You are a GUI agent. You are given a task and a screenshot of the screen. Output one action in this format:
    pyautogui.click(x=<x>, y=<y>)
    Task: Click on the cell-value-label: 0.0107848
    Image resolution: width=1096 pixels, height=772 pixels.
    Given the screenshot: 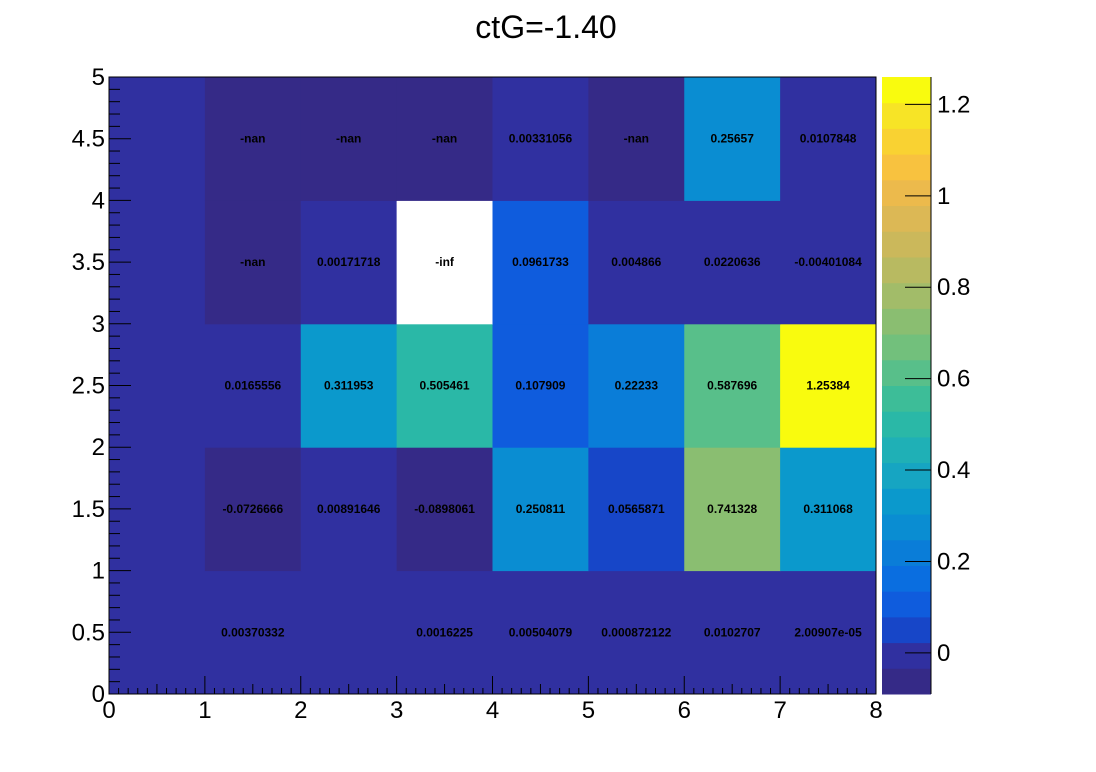 What is the action you would take?
    pyautogui.click(x=828, y=139)
    